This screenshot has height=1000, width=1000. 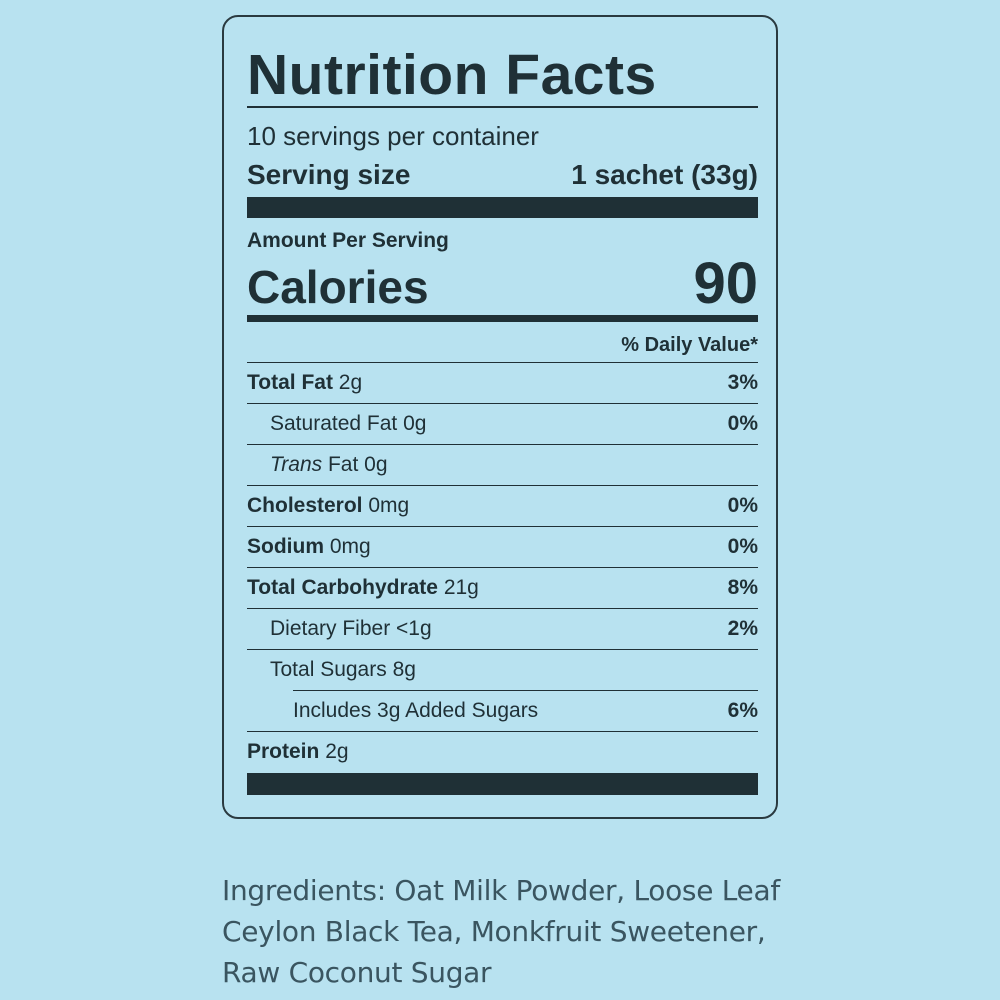 What do you see at coordinates (290, 382) in the screenshot?
I see `nutrient-name: Total Fat` at bounding box center [290, 382].